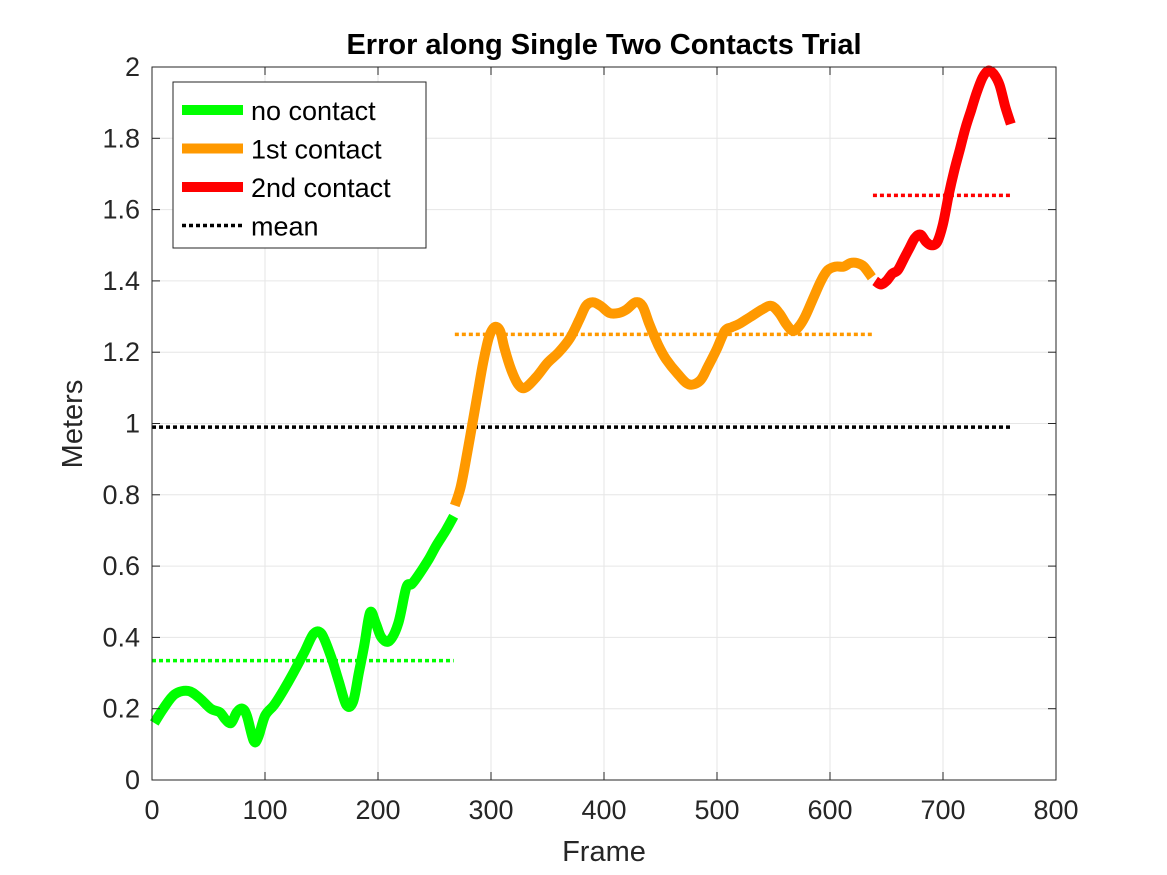  Describe the element at coordinates (603, 810) in the screenshot. I see `x-tick-label: 400` at that location.